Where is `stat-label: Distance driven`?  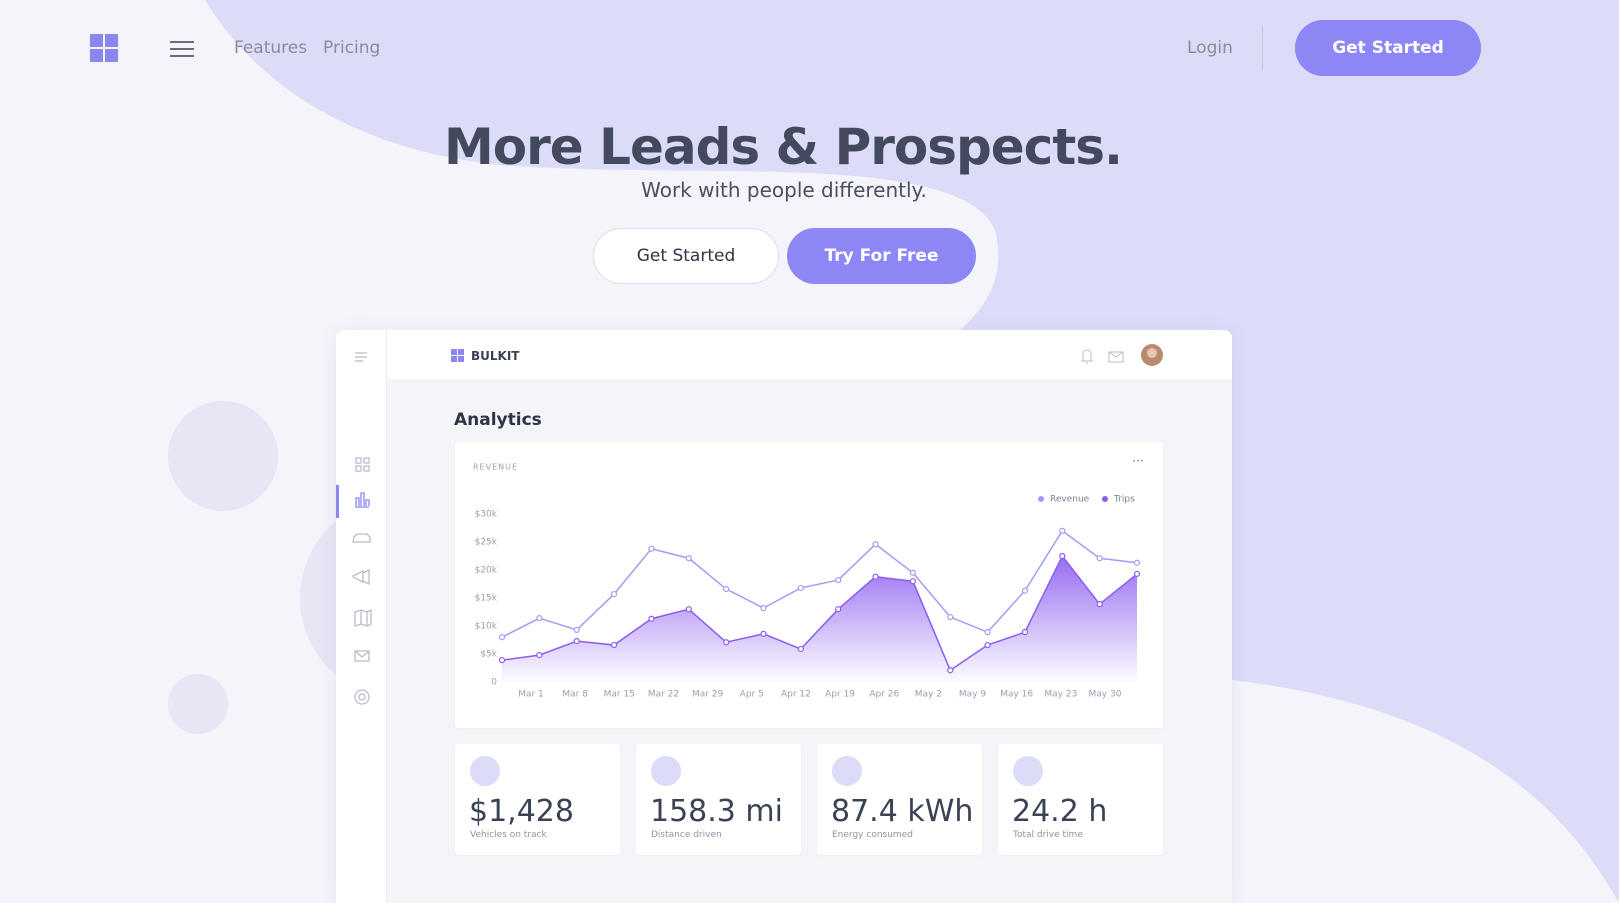 stat-label: Distance driven is located at coordinates (686, 835).